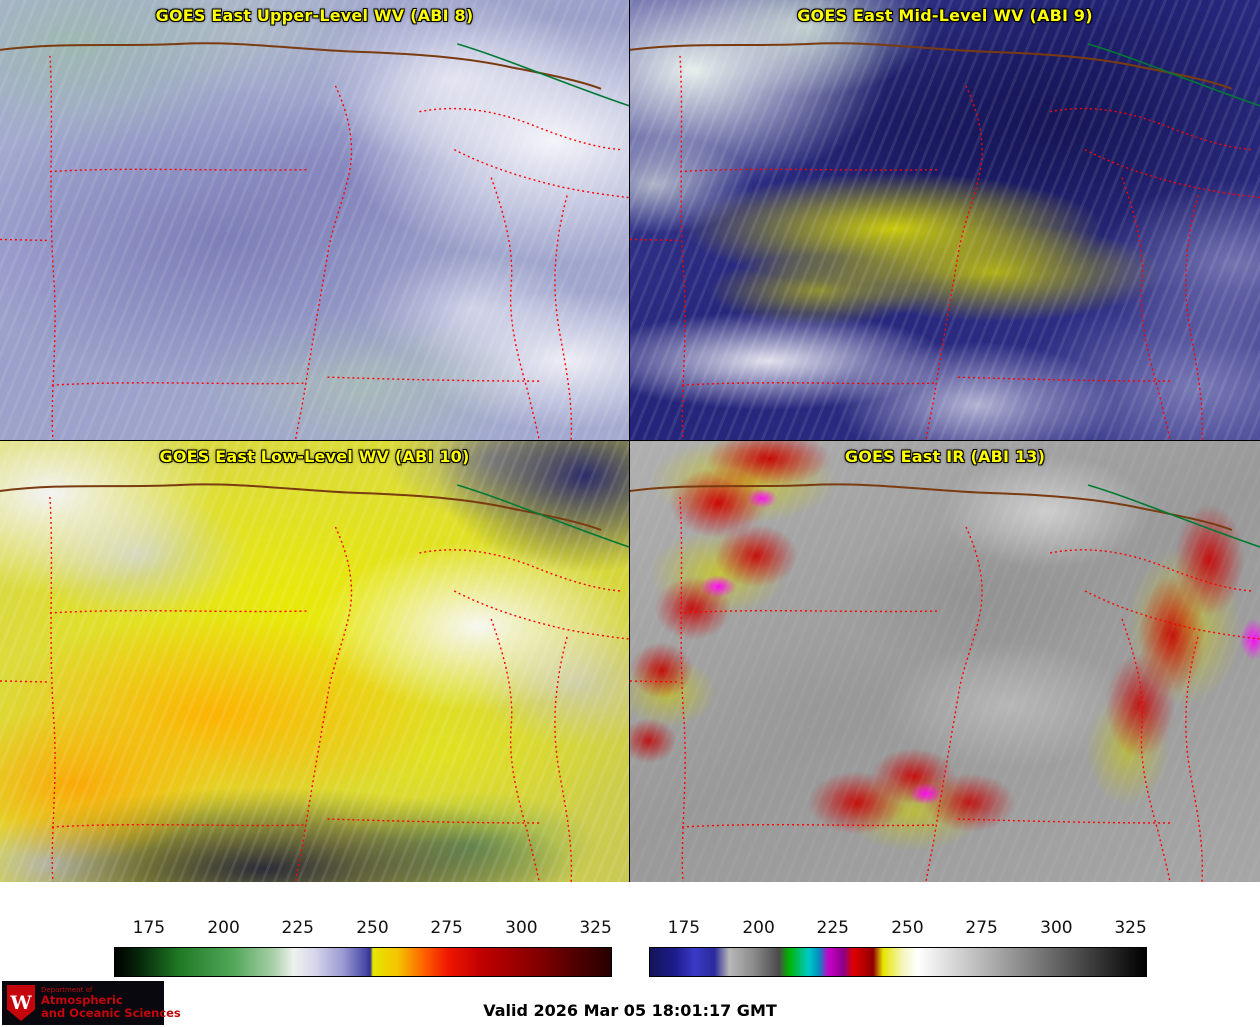 The image size is (1260, 1027). I want to click on panel-title-abi8: GOES East Upper-Level WV (ABI 8), so click(314, 15).